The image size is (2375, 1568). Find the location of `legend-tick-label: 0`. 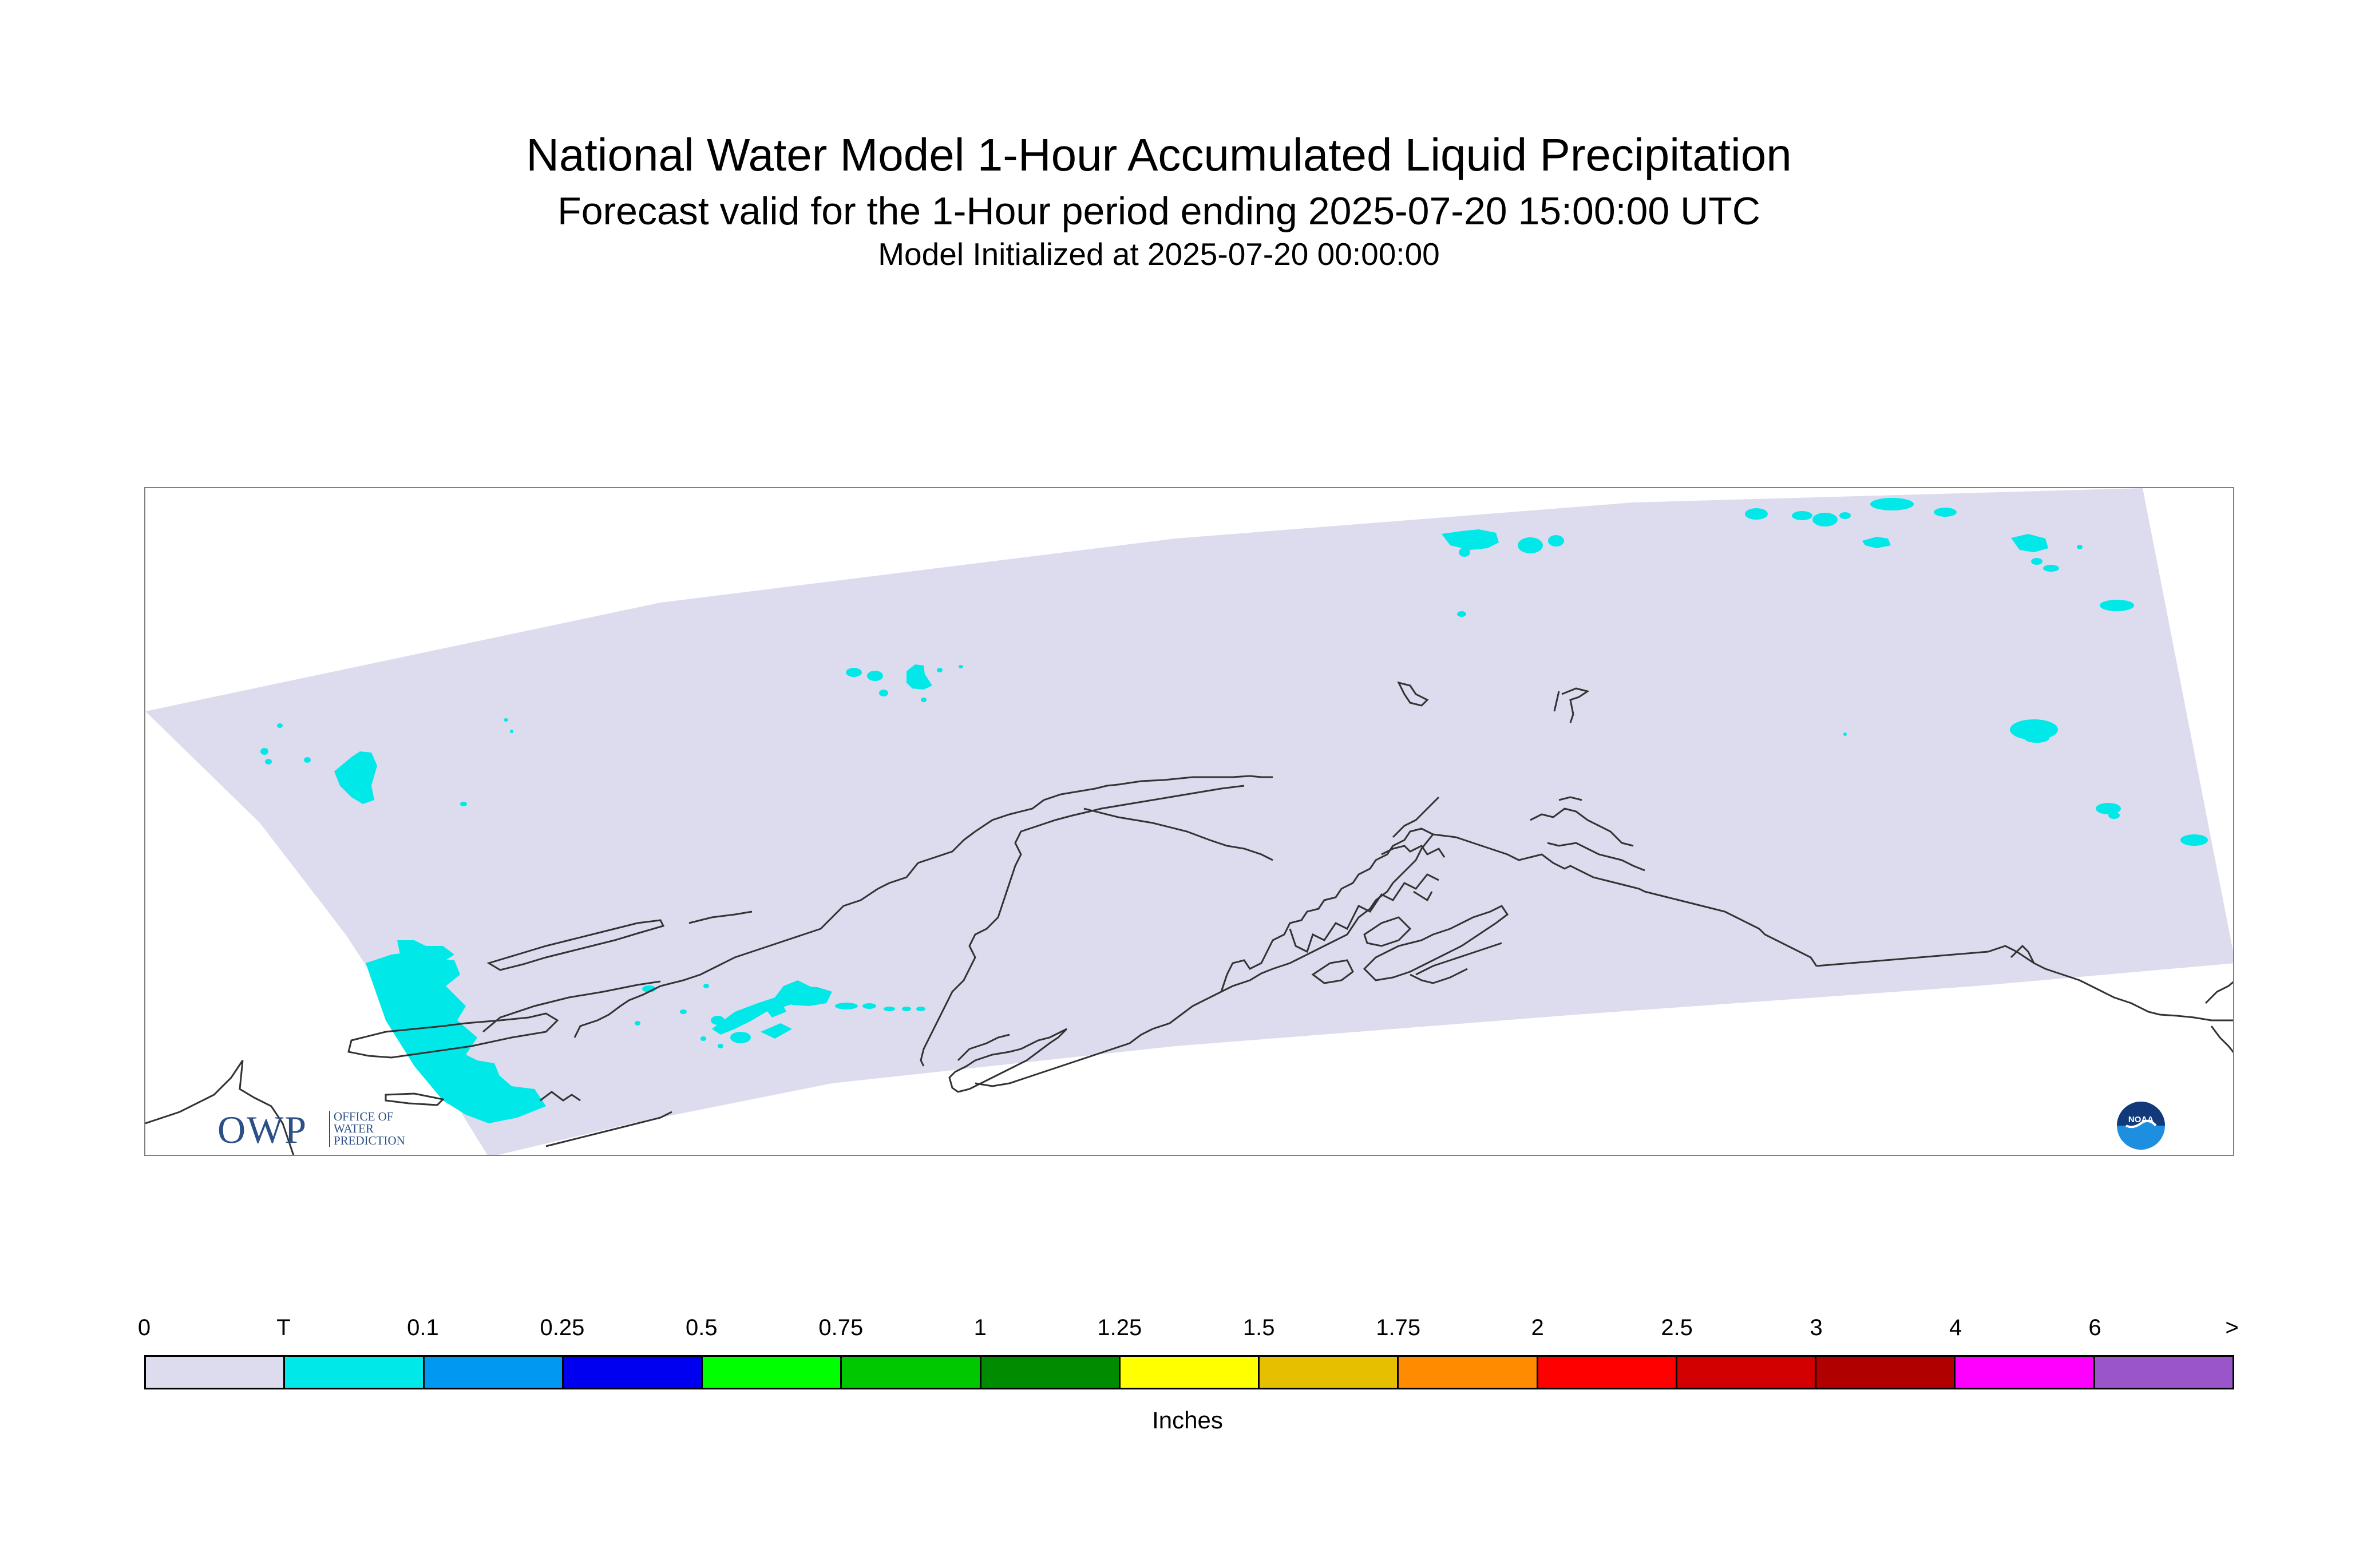

legend-tick-label: 0 is located at coordinates (144, 1327).